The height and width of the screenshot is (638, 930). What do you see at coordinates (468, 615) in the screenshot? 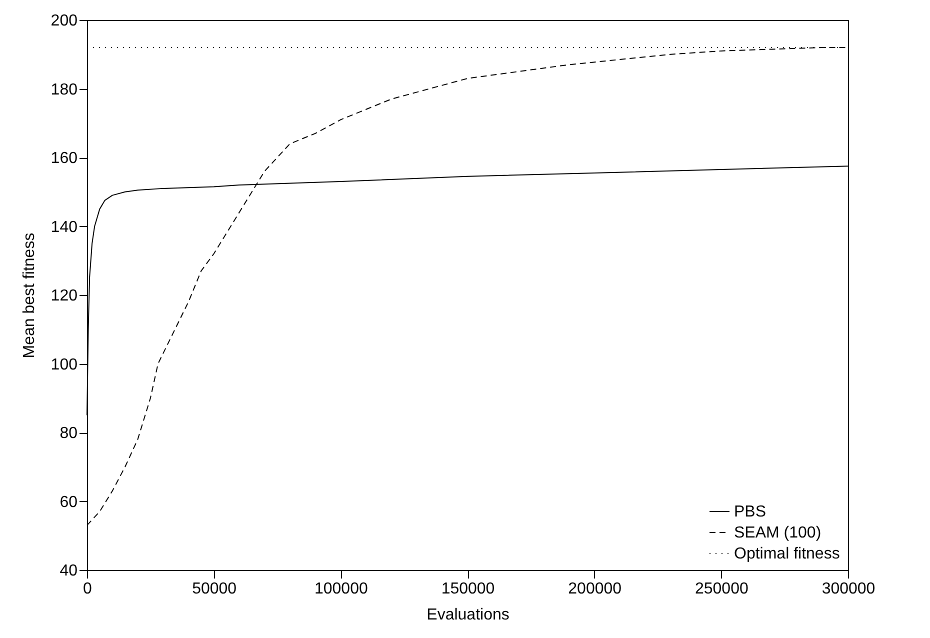
I see `x-axis-title: Evaluations` at bounding box center [468, 615].